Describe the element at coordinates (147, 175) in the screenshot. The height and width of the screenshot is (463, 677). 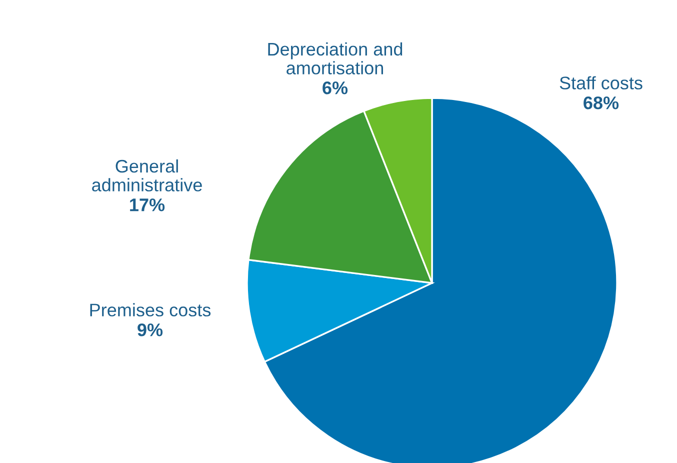
I see `slice-label: General administrative` at that location.